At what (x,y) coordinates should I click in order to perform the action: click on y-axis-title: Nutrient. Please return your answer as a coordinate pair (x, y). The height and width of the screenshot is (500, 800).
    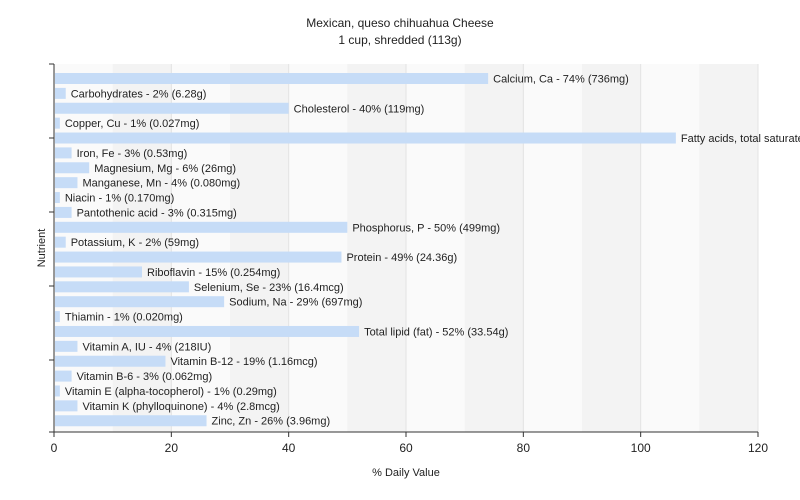
    Looking at the image, I should click on (42, 248).